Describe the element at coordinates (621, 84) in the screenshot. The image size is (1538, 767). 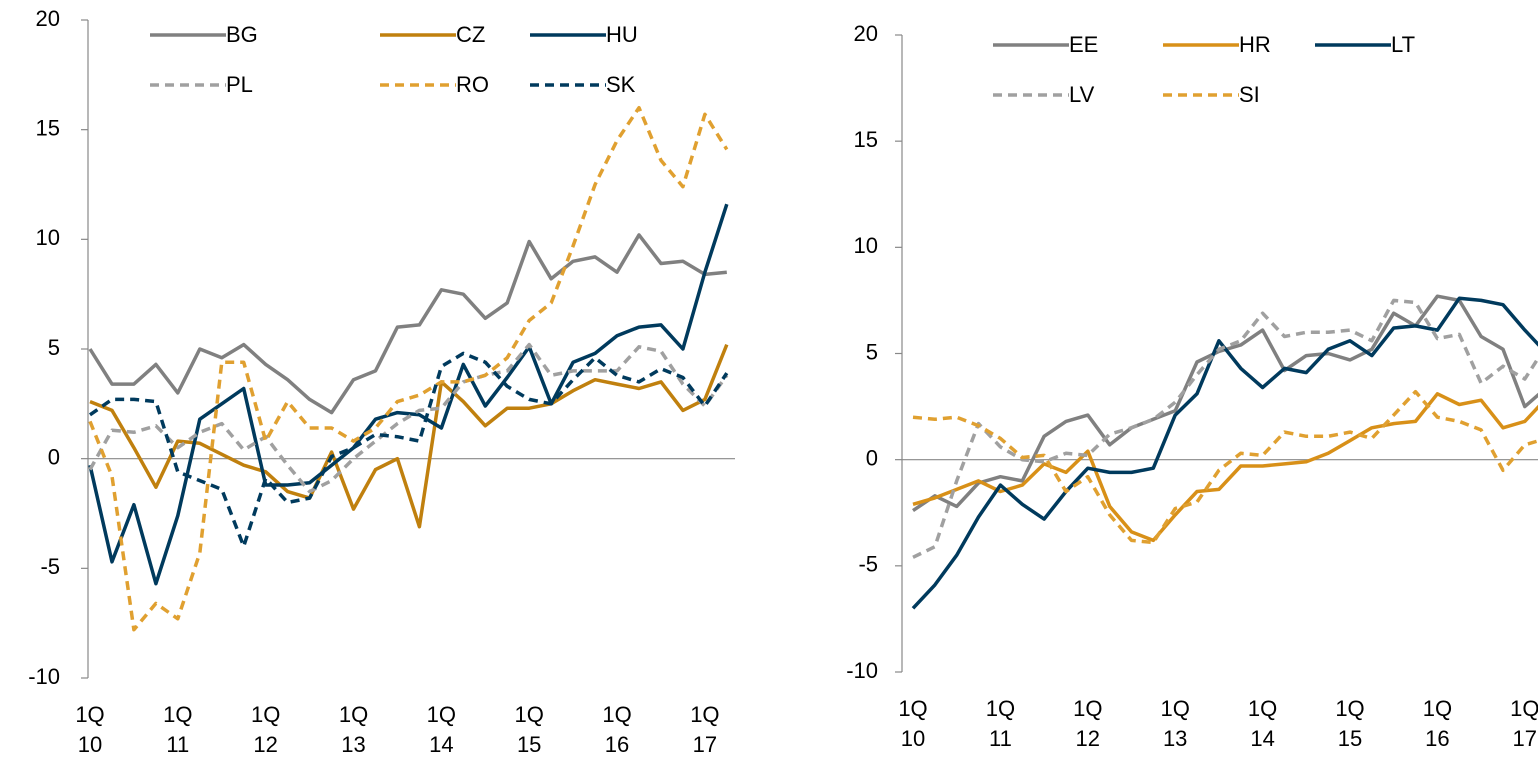
I see `legend-label: SK` at that location.